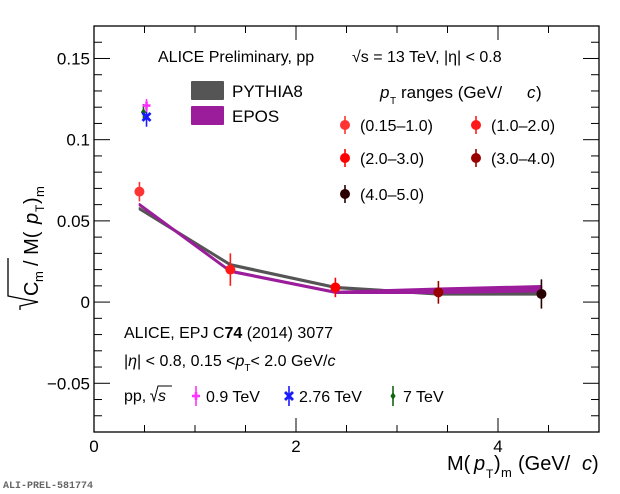 The width and height of the screenshot is (620, 494). I want to click on x-tick-label: 0, so click(93, 446).